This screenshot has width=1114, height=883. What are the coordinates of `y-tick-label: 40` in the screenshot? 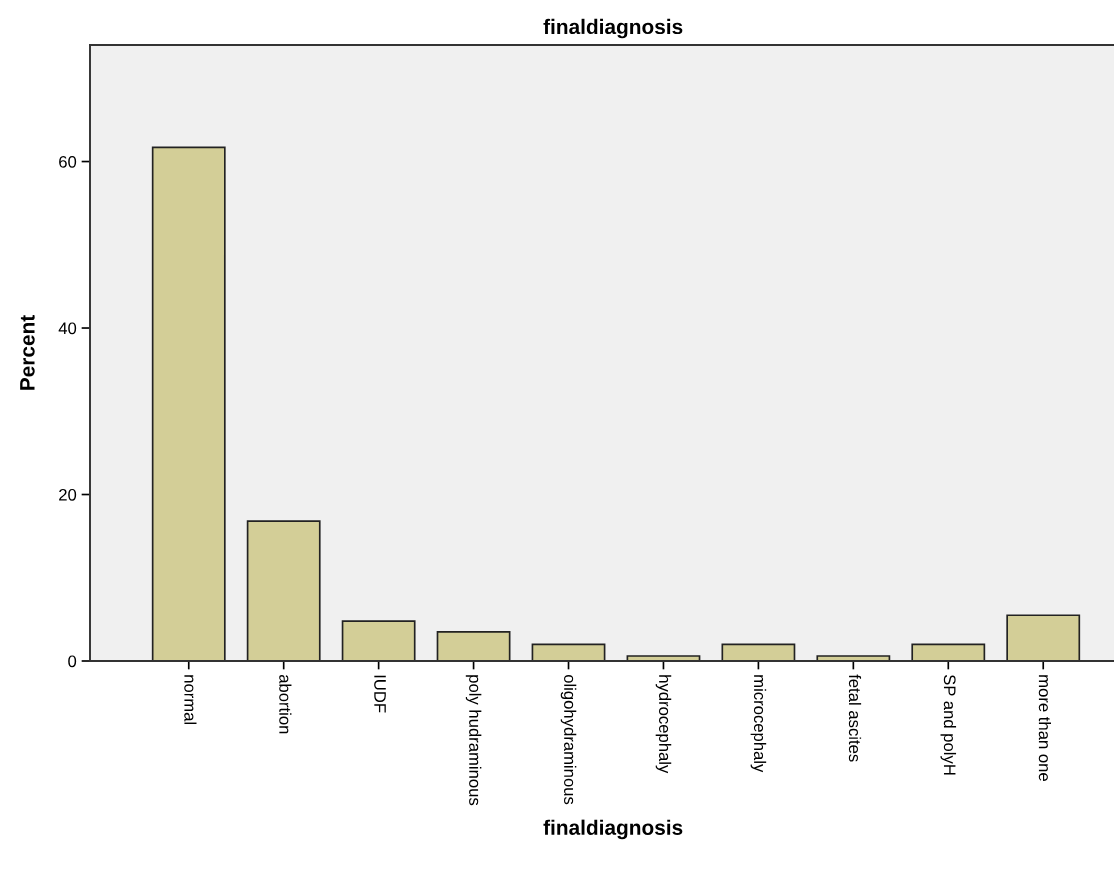 It's located at (67, 328).